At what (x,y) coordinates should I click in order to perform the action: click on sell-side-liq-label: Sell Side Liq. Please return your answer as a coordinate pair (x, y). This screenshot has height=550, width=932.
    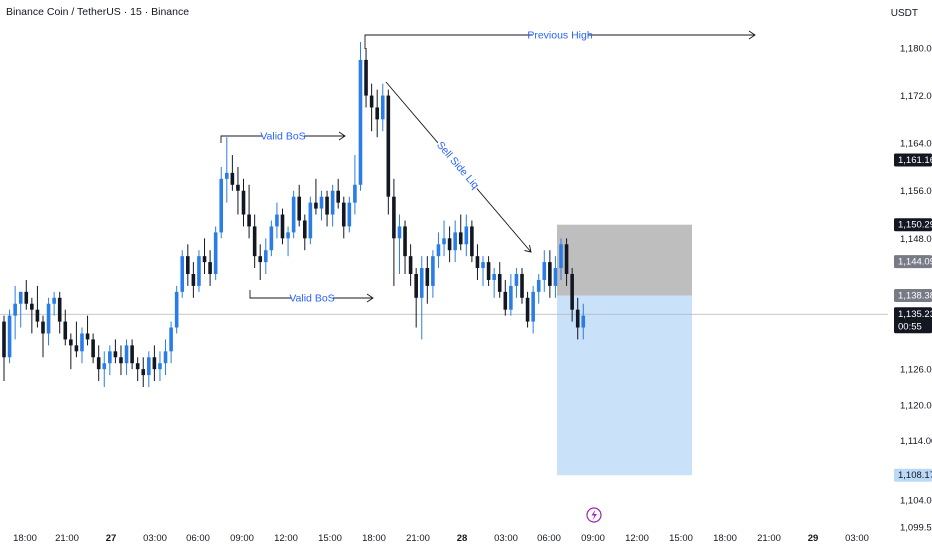
    Looking at the image, I should click on (457, 165).